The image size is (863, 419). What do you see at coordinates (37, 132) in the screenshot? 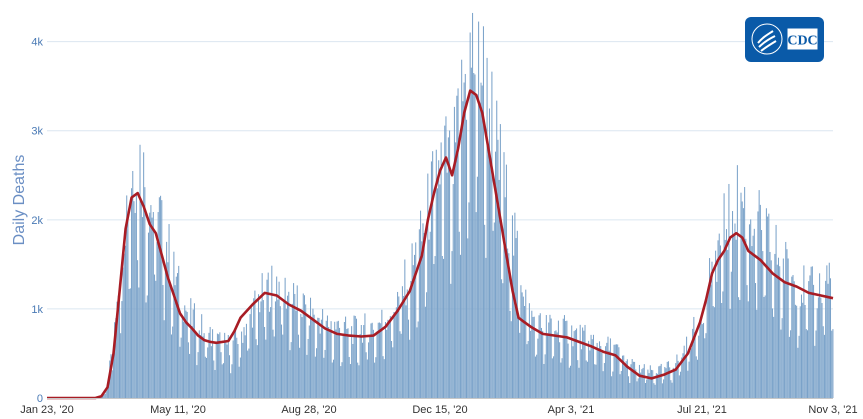
I see `y-tick-label: 3k` at bounding box center [37, 132].